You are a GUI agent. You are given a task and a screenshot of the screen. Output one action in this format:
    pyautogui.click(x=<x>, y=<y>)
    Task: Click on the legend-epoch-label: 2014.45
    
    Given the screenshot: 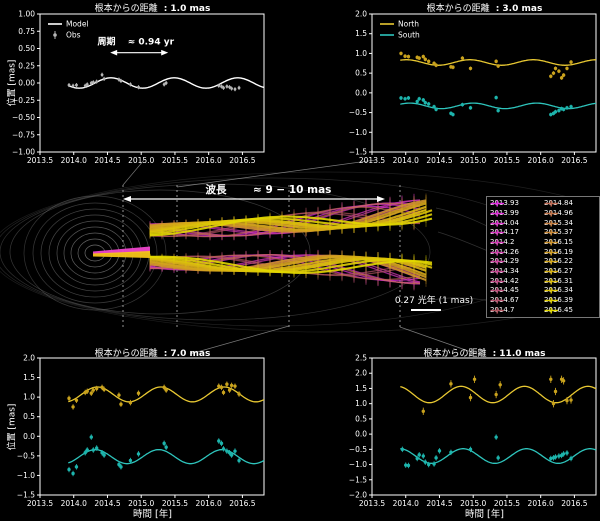 What is the action you would take?
    pyautogui.click(x=504, y=290)
    